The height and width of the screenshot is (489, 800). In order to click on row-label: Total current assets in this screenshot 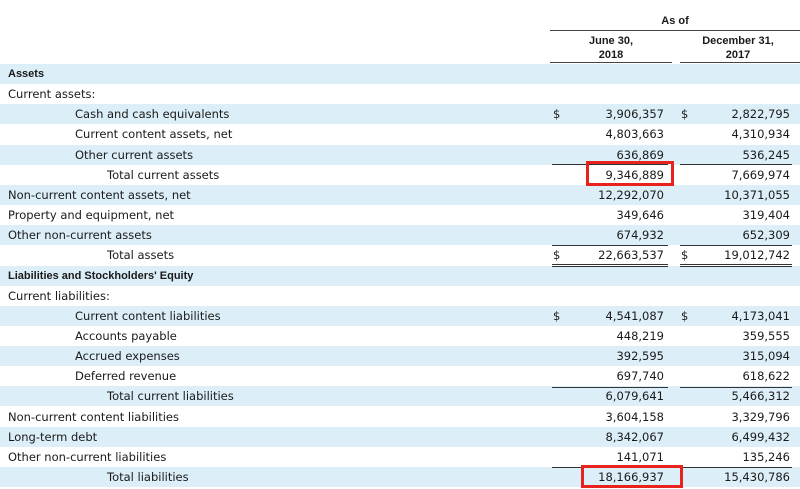, I will do `click(163, 174)`.